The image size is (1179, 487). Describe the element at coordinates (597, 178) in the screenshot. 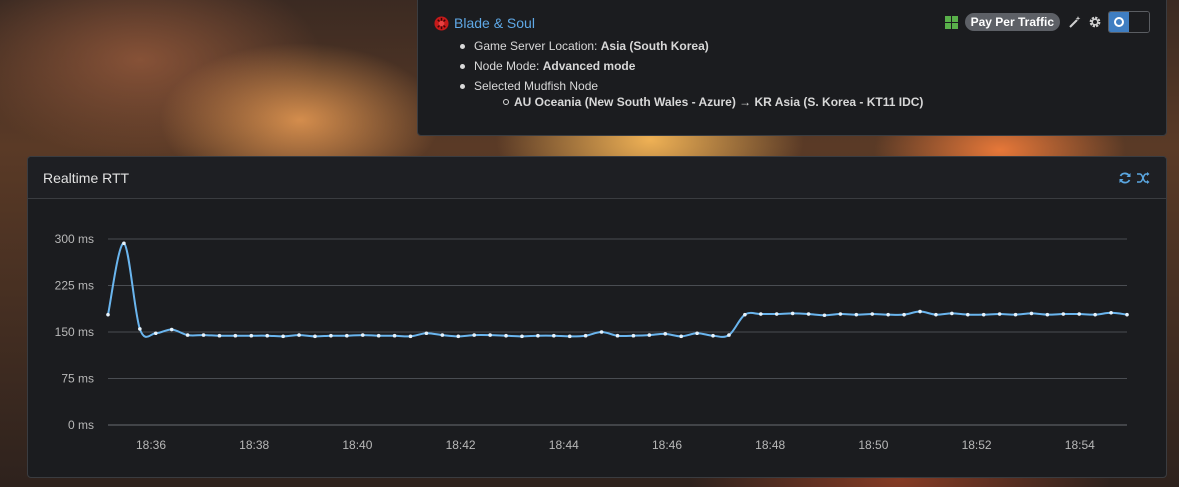

I see `rtt-panel-header: Realtime RTT` at that location.